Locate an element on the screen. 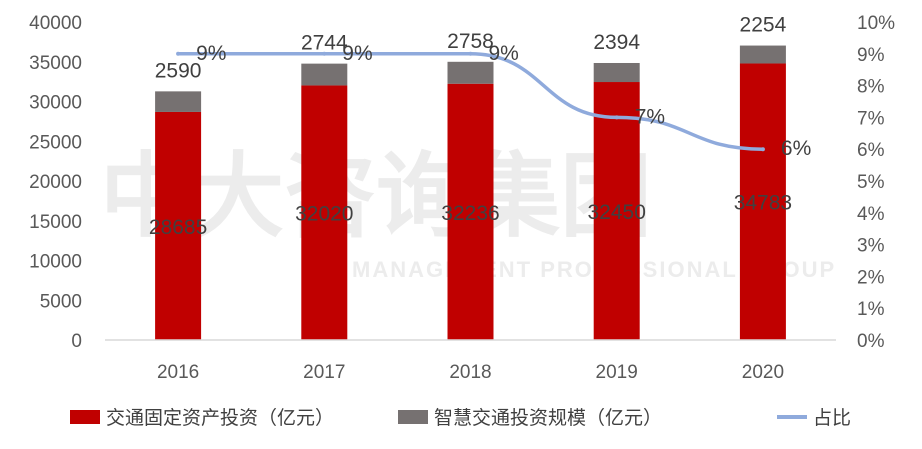  data-label-smart: 2758 is located at coordinates (470, 41).